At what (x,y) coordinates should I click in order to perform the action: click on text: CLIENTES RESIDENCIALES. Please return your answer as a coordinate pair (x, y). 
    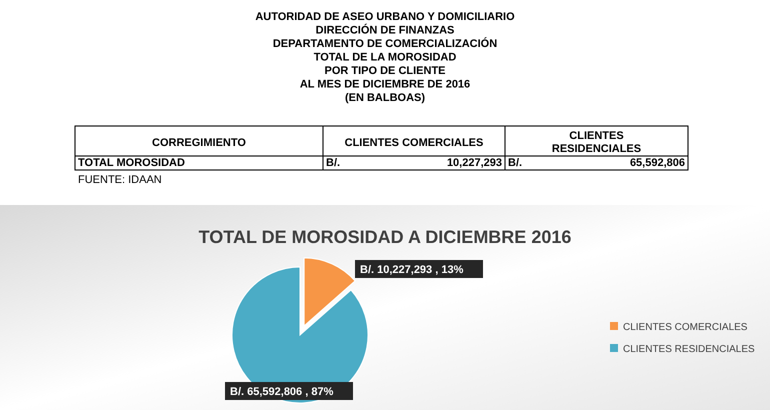
    Looking at the image, I should click on (597, 142).